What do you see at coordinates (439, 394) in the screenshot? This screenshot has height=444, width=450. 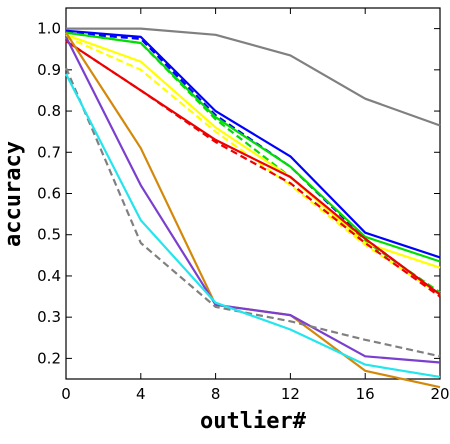 I see `x-tick-label: 20` at bounding box center [439, 394].